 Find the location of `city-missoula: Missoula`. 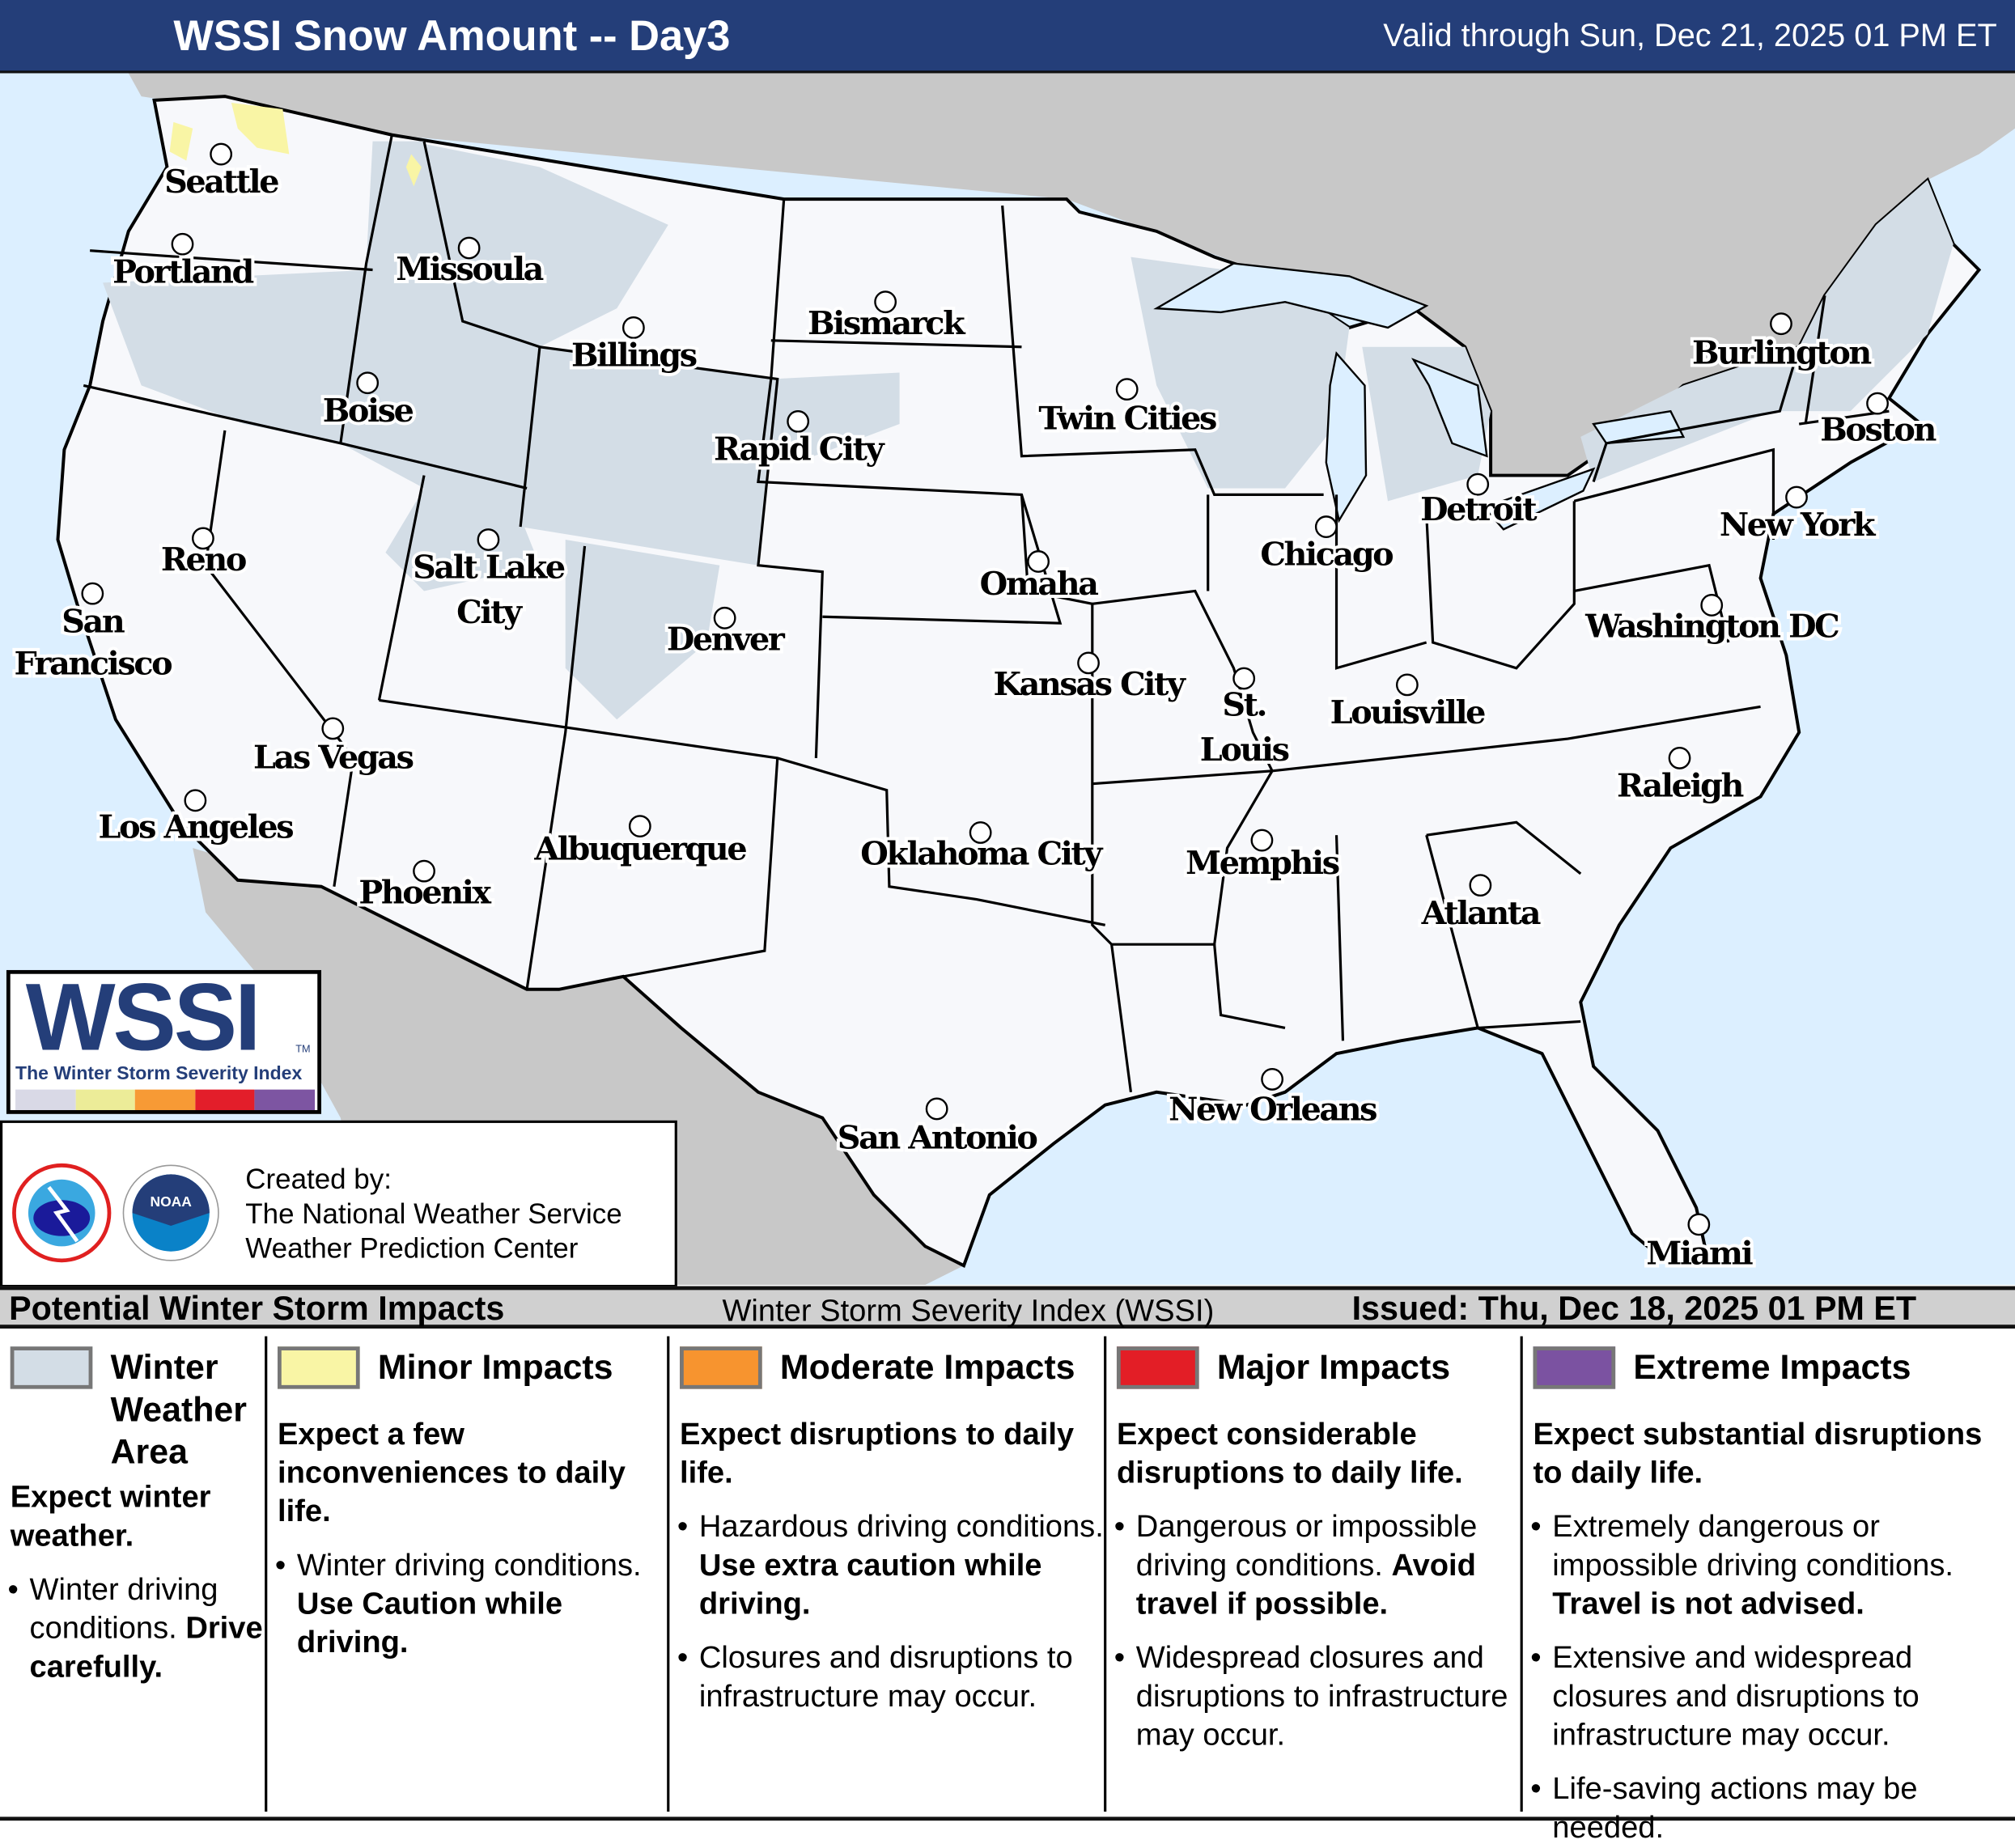

city-missoula: Missoula is located at coordinates (470, 263).